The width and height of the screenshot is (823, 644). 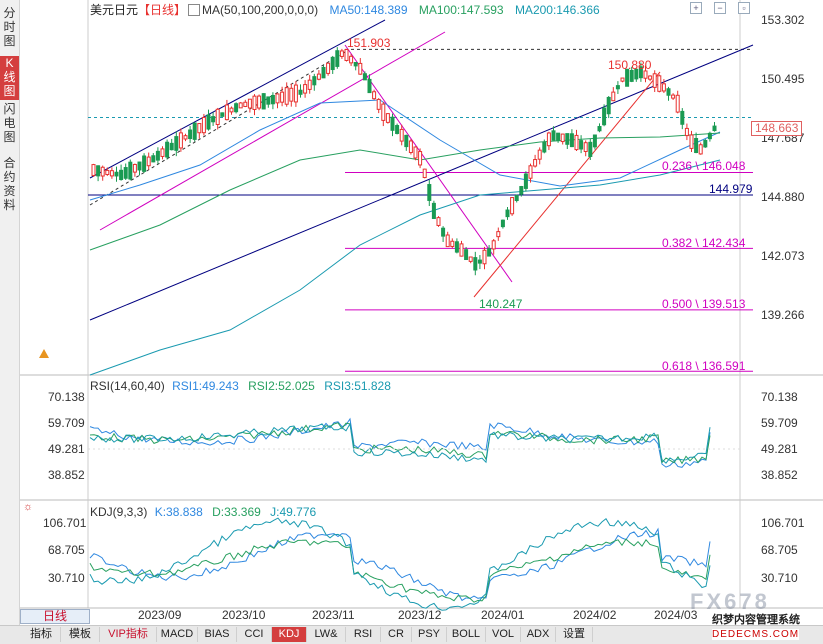 I want to click on fullscreen-icon: ▫, so click(x=744, y=8).